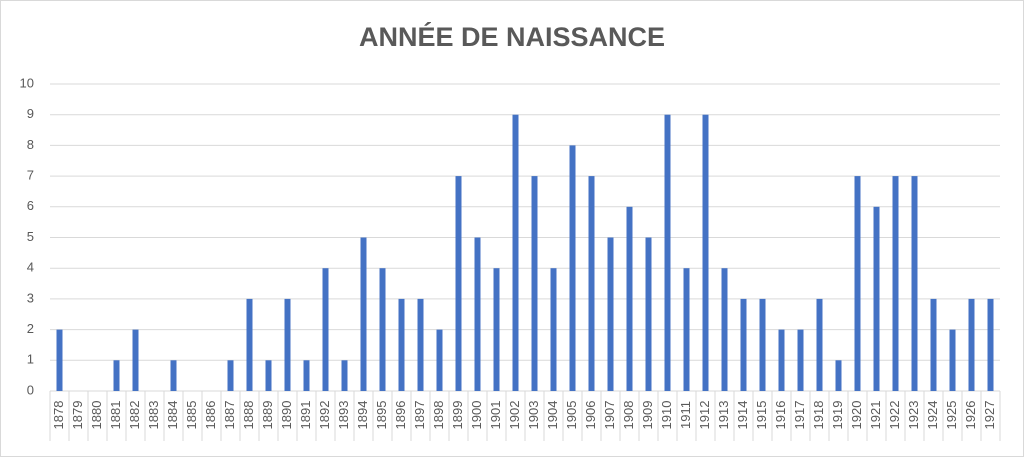 This screenshot has width=1024, height=457. Describe the element at coordinates (666, 415) in the screenshot. I see `x-tick-label: 1910` at that location.